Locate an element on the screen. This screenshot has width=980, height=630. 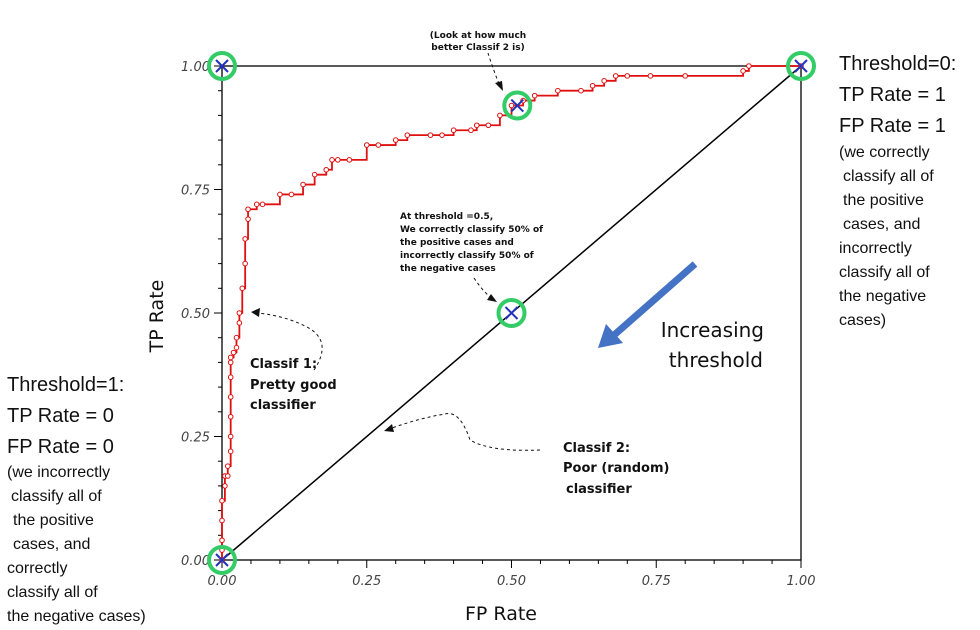
threshold0-note-5: incorrectly is located at coordinates (875, 248).